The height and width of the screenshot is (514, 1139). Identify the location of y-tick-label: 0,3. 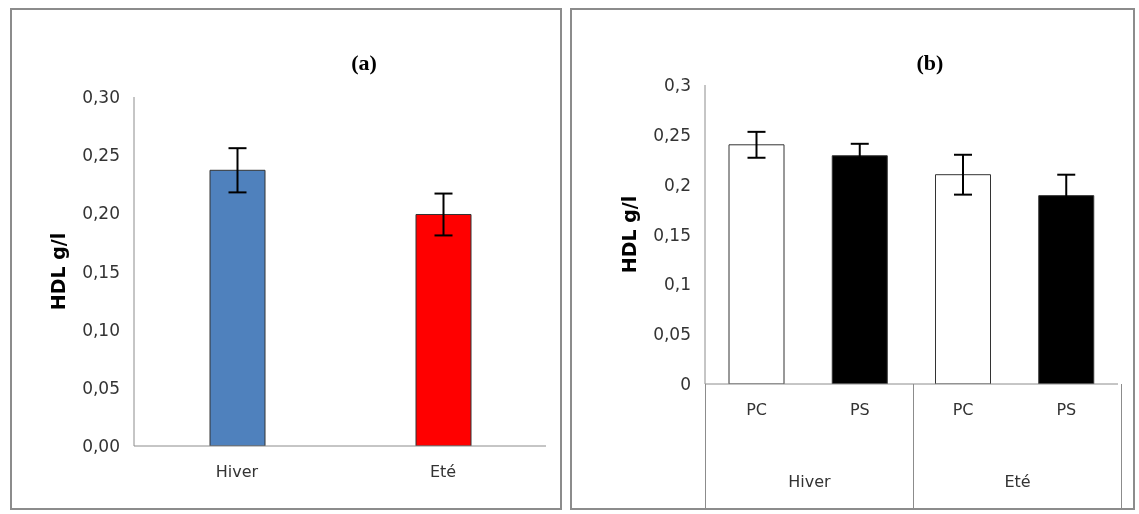
(677, 85).